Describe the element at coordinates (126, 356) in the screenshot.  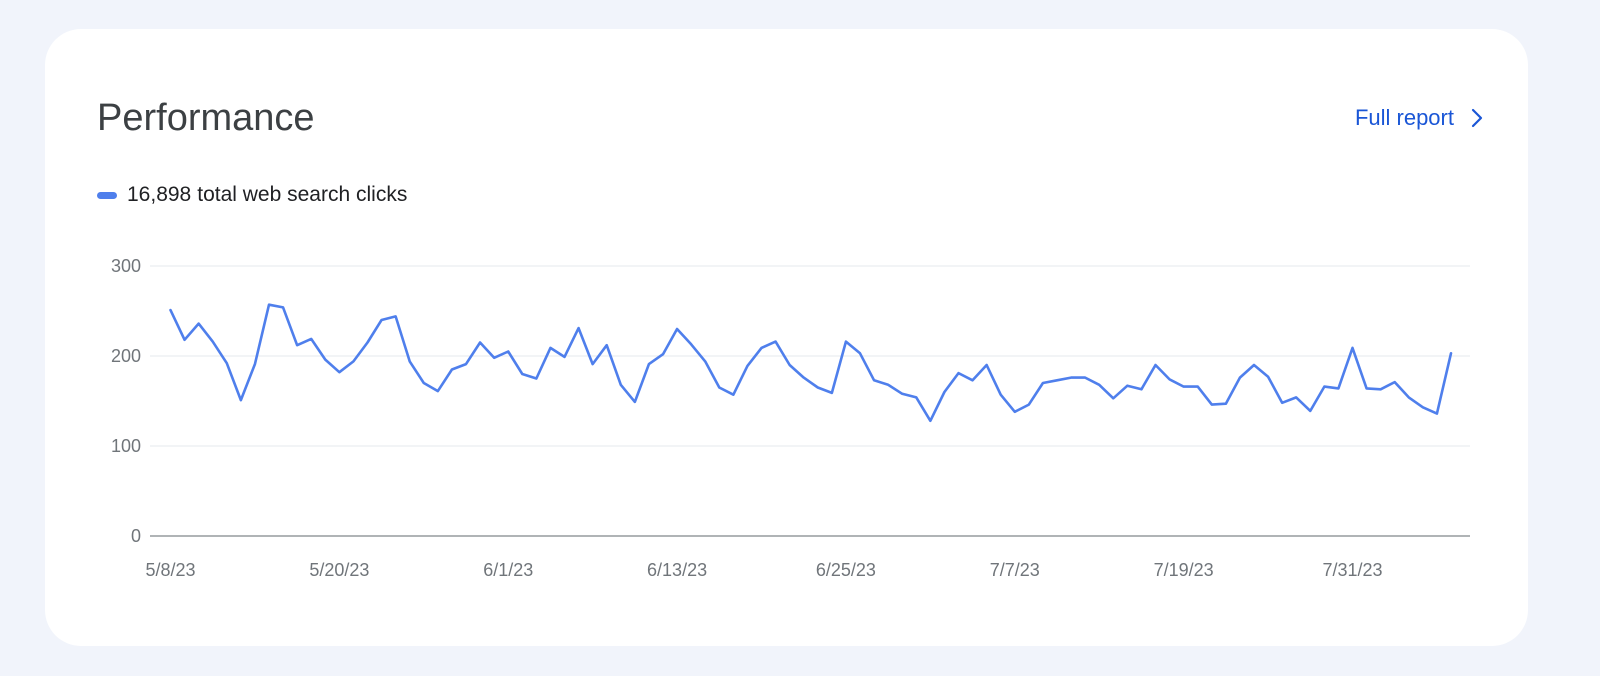
I see `y-tick-label: 200` at that location.